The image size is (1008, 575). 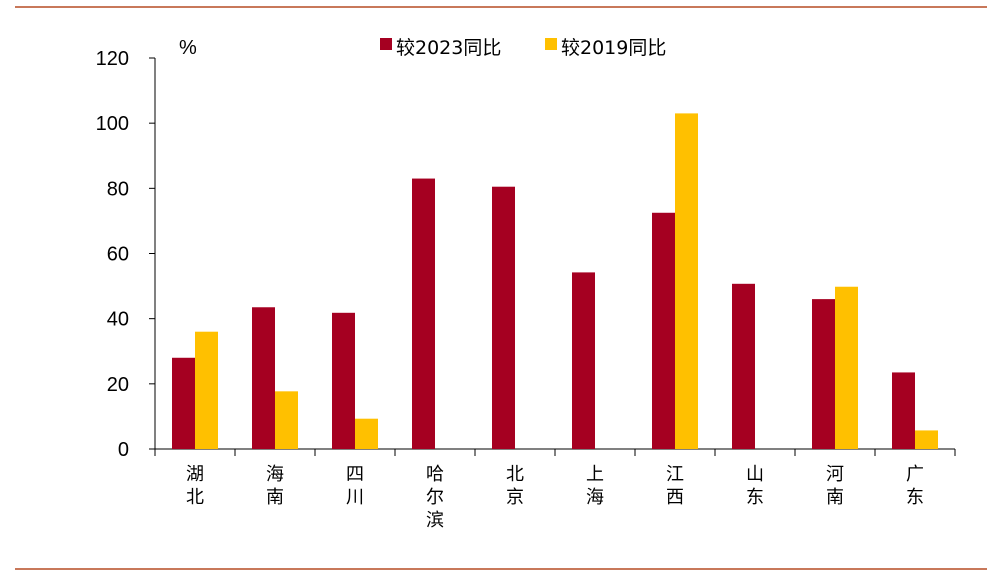 I want to click on category-label: 江西, so click(x=675, y=486).